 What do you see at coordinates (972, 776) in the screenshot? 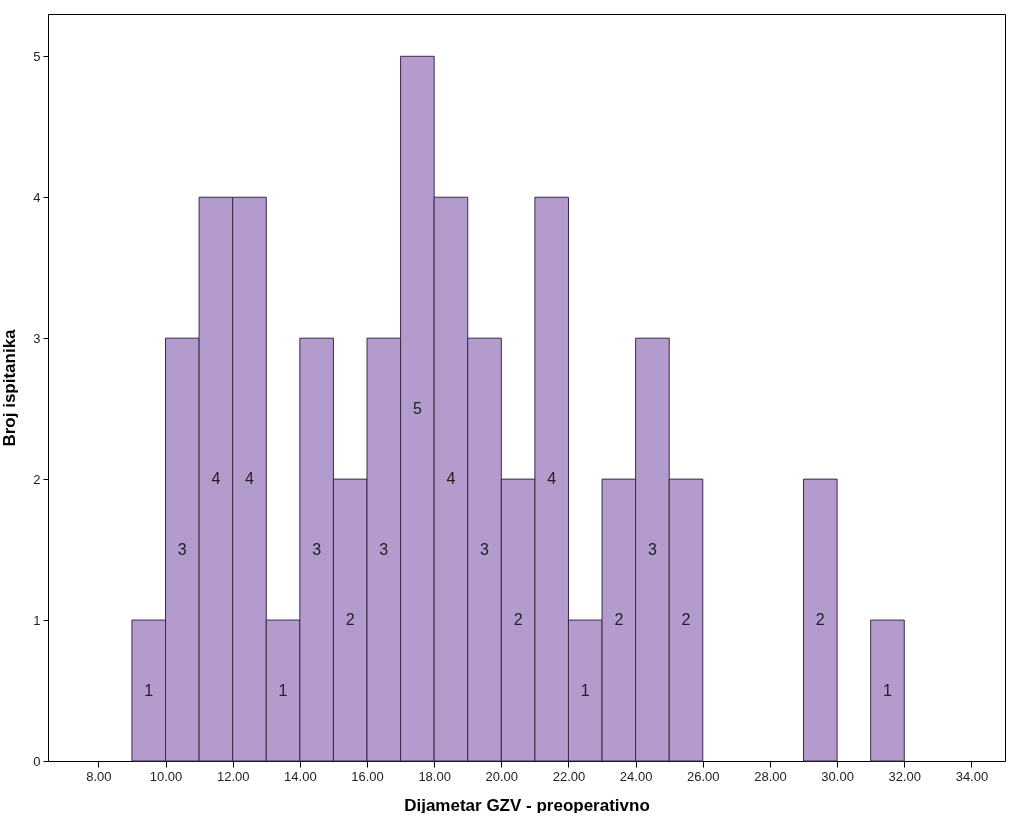
I see `x-tick-label: 34.00` at bounding box center [972, 776].